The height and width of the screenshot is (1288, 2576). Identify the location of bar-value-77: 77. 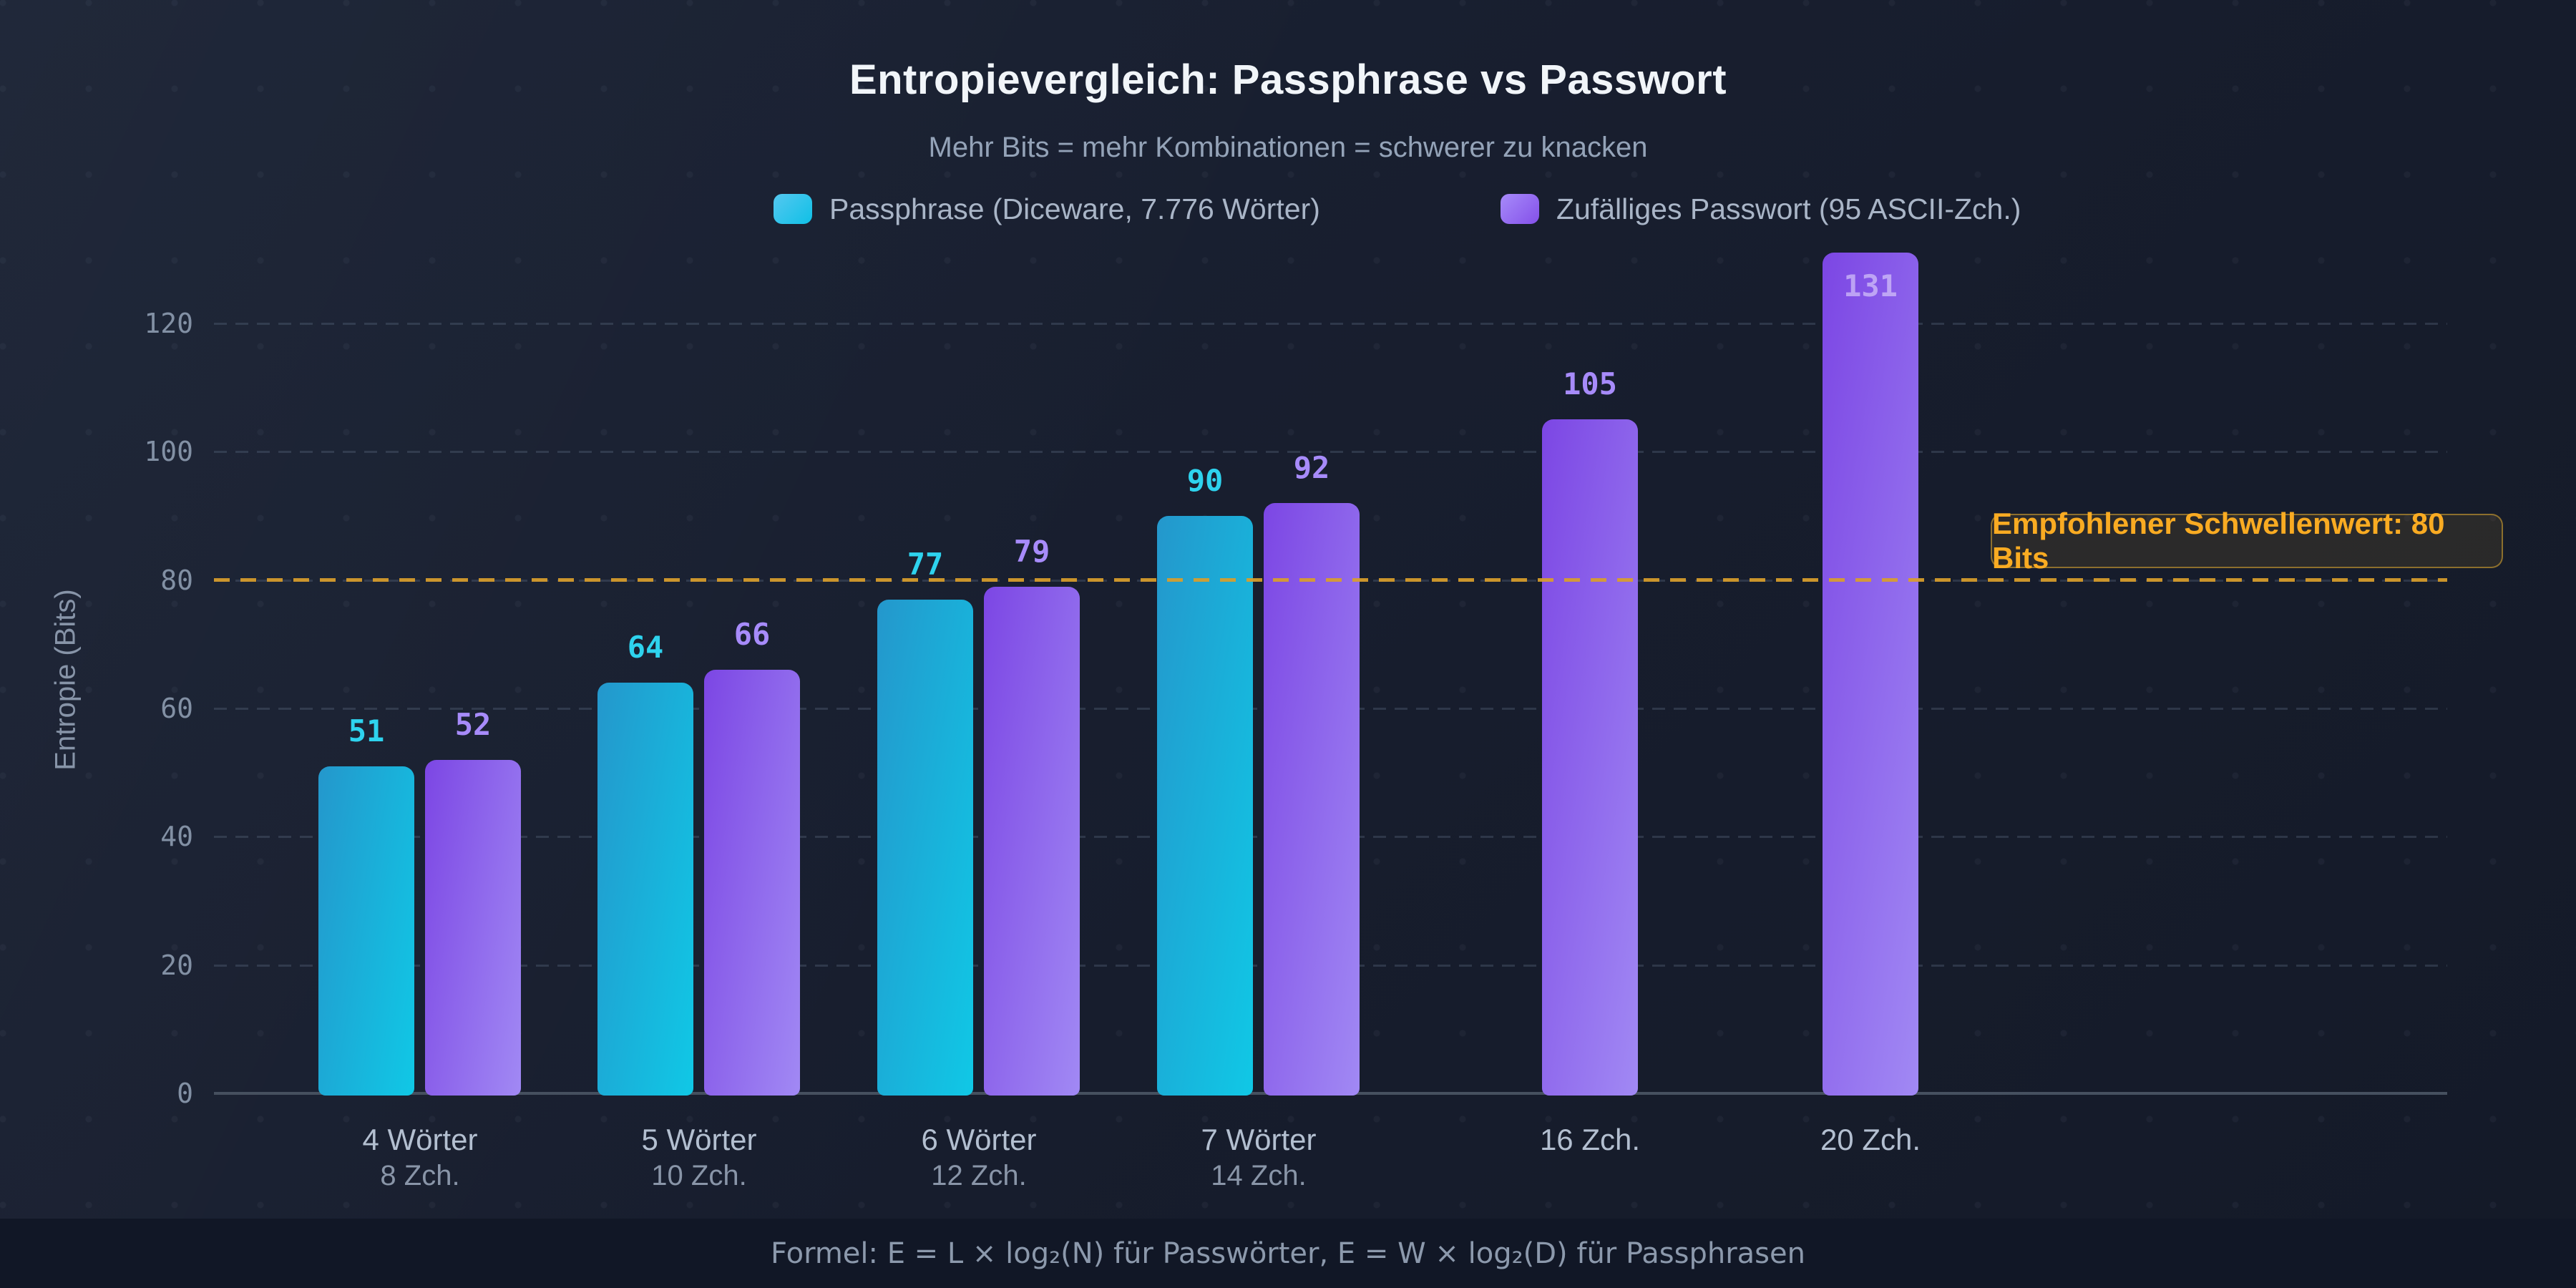
(925, 564).